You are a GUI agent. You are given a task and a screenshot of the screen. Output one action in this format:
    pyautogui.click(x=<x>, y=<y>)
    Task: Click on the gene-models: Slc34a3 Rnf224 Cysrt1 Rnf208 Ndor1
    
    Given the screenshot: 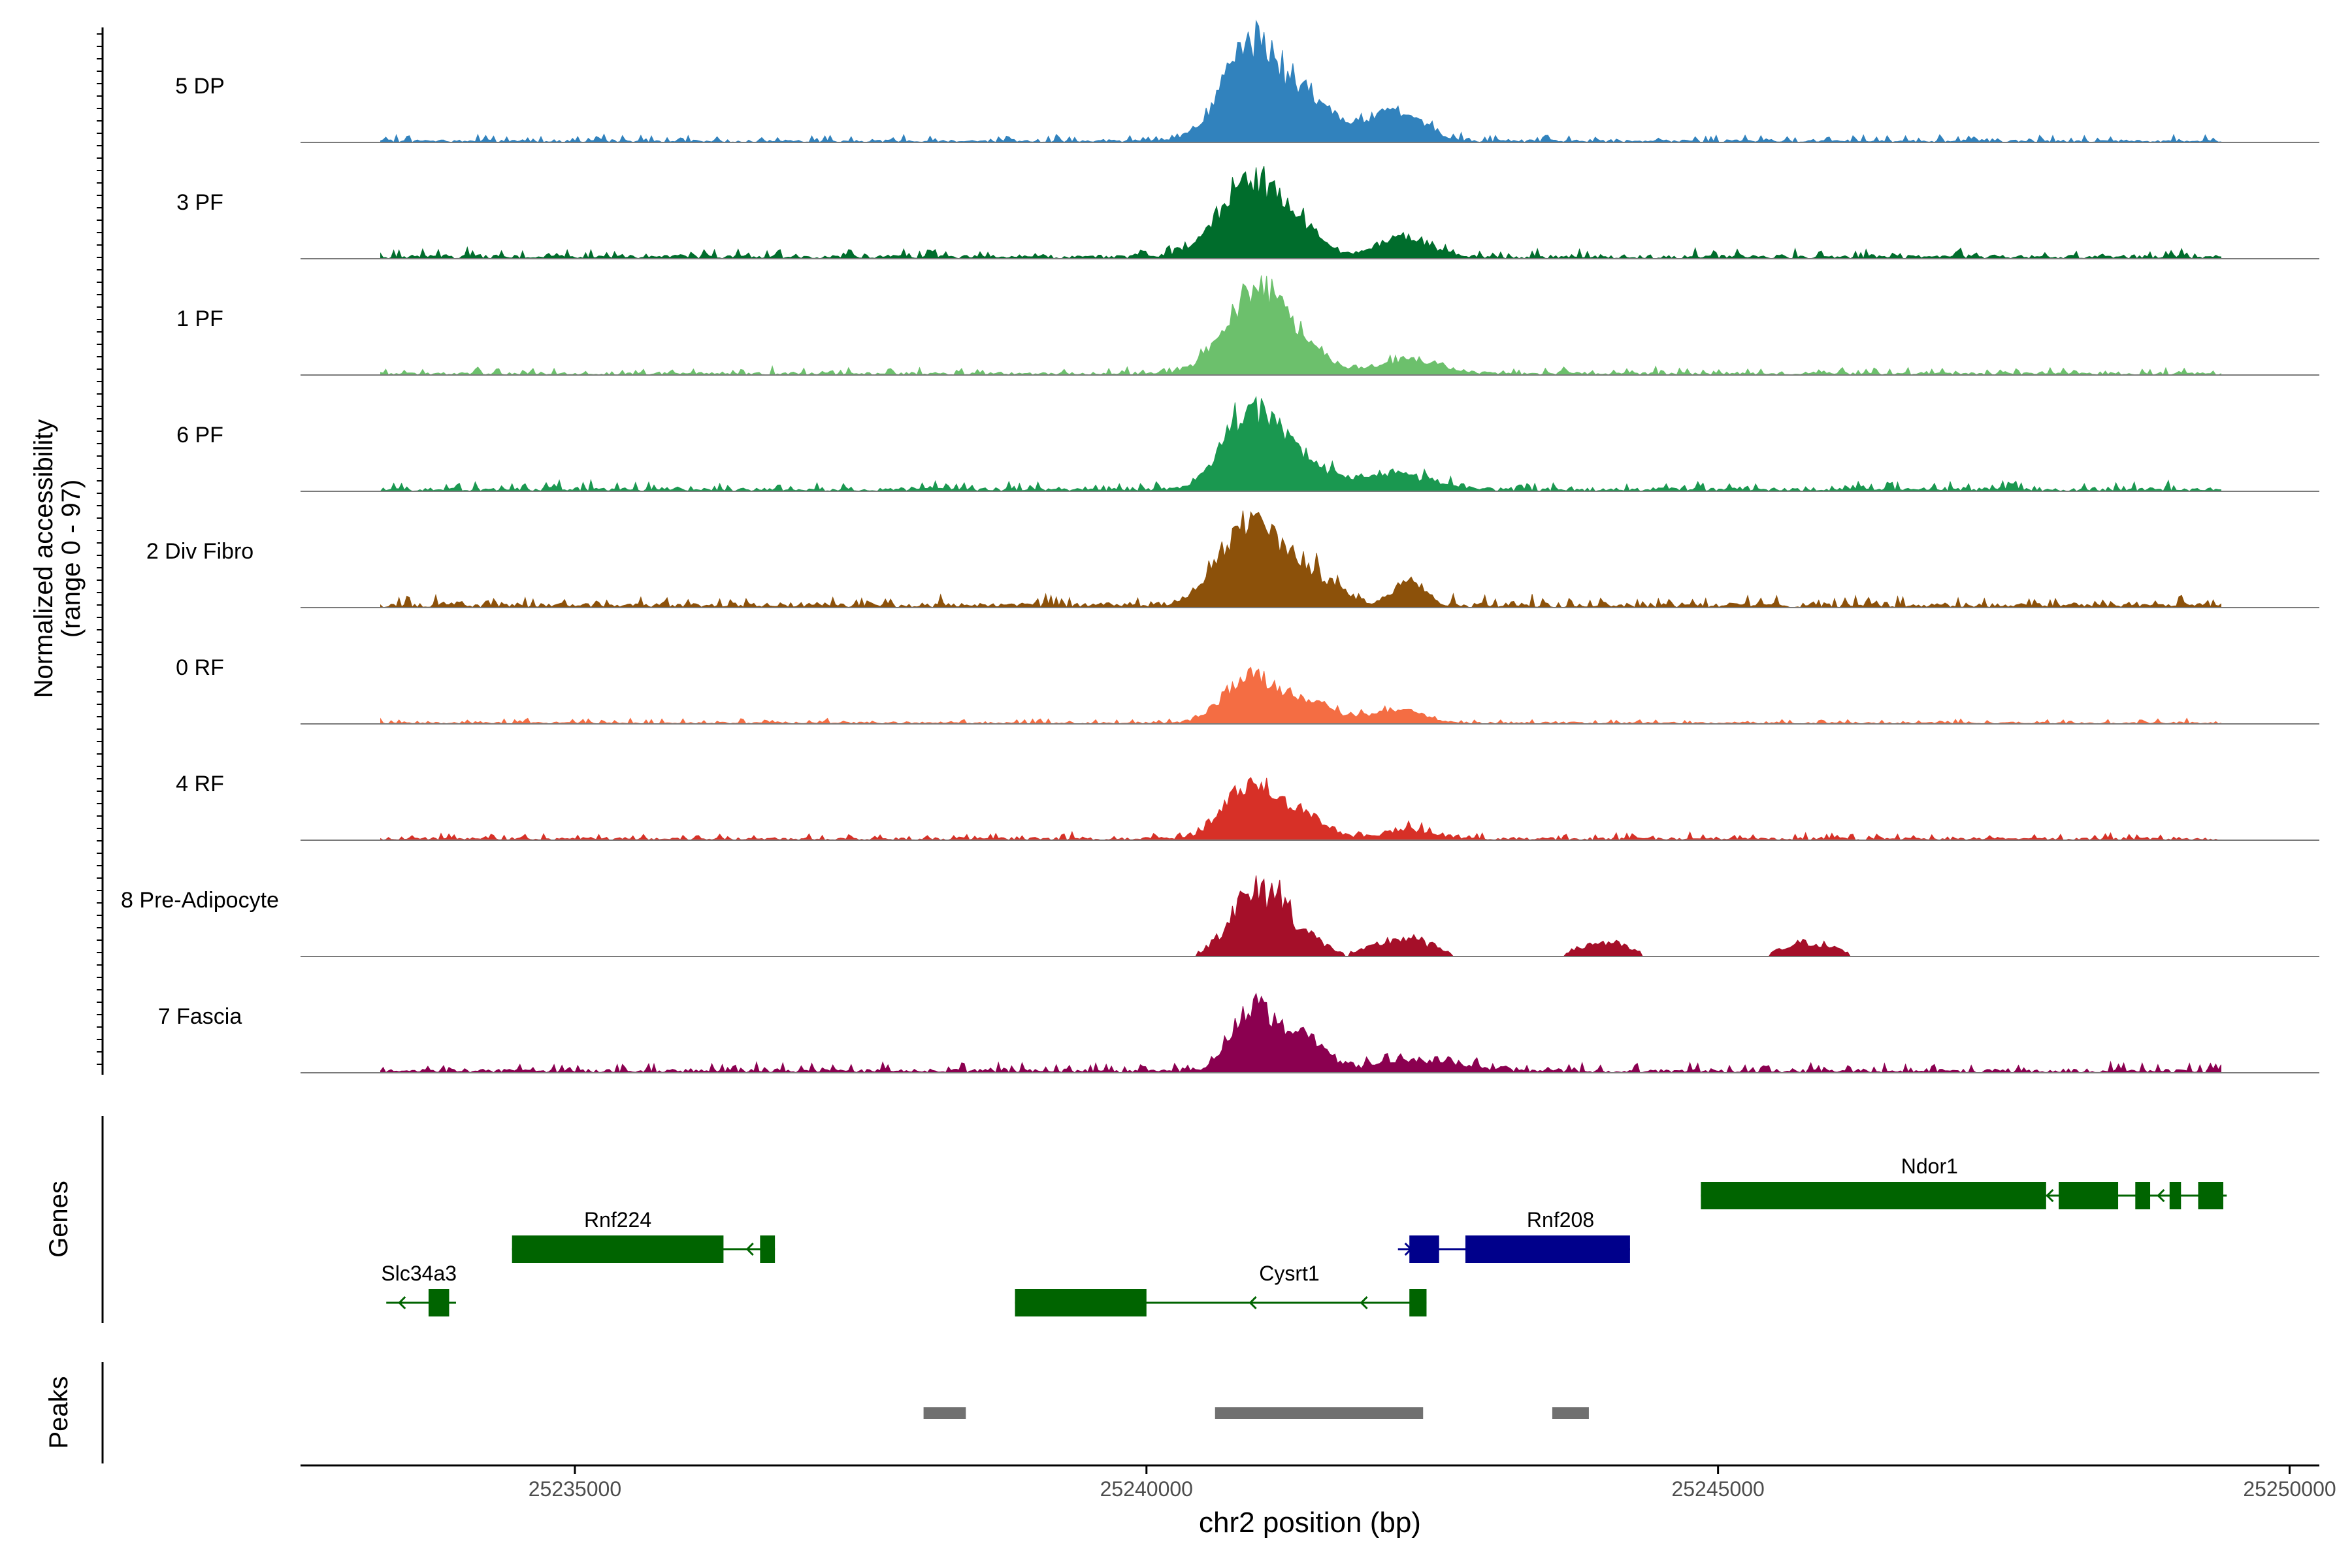 What is the action you would take?
    pyautogui.click(x=1304, y=1235)
    